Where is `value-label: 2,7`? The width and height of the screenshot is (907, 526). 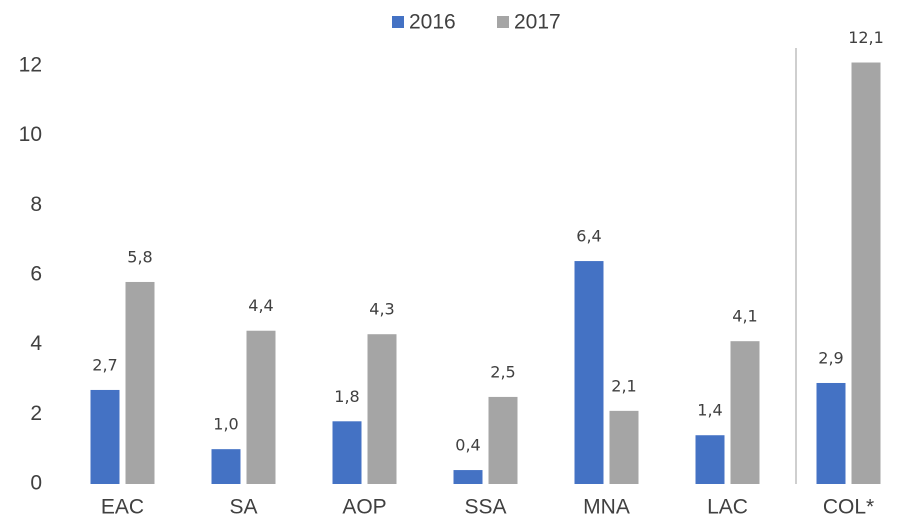 value-label: 2,7 is located at coordinates (104, 364).